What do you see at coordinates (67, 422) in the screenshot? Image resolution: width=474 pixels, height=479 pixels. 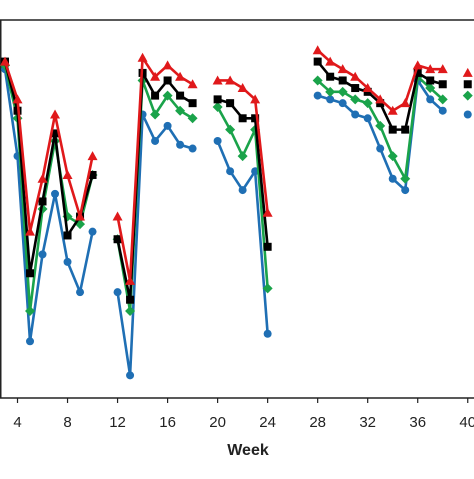 I see `x-tick-label: 8` at bounding box center [67, 422].